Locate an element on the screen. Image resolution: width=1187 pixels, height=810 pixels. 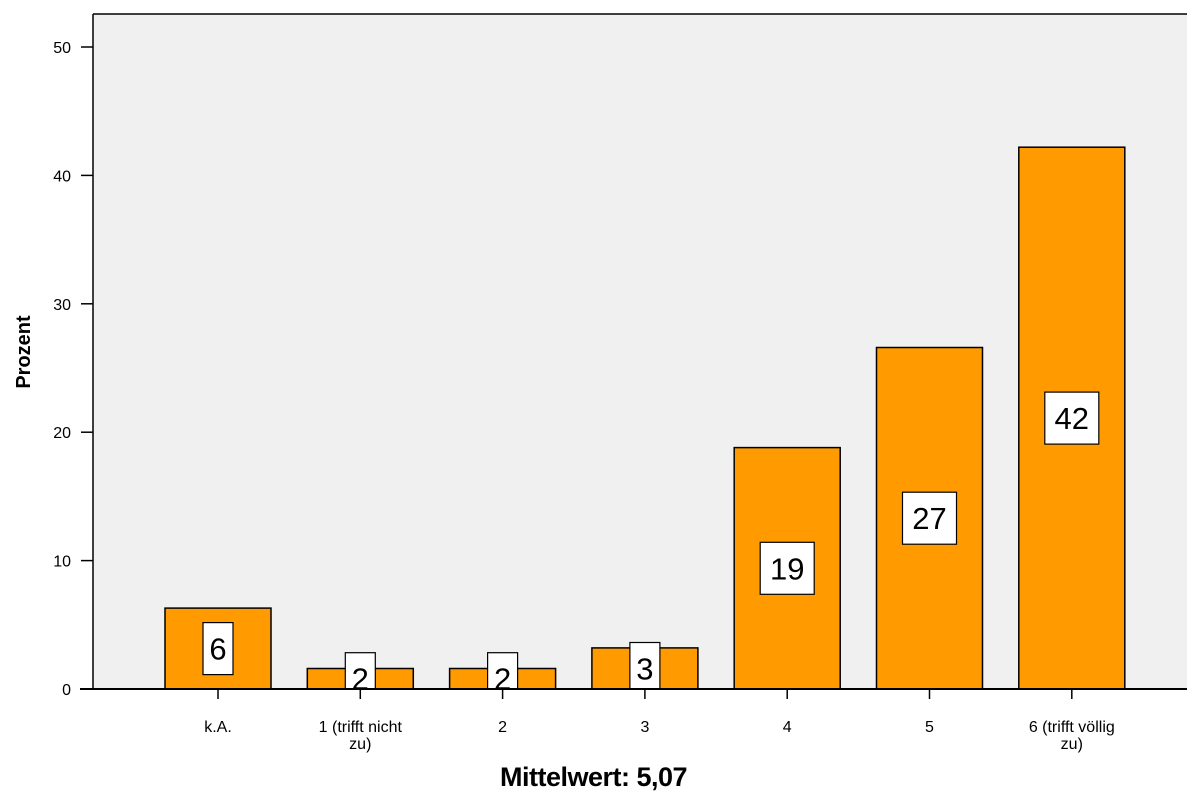
y-tick-label: 50 is located at coordinates (62, 48).